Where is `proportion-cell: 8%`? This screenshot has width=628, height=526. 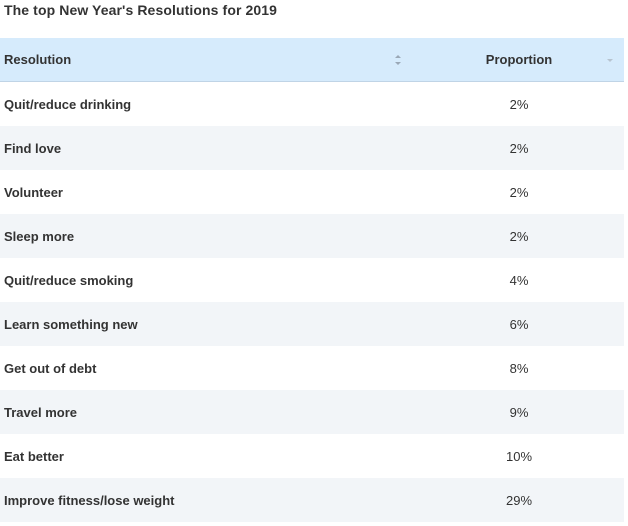
proportion-cell: 8% is located at coordinates (519, 368).